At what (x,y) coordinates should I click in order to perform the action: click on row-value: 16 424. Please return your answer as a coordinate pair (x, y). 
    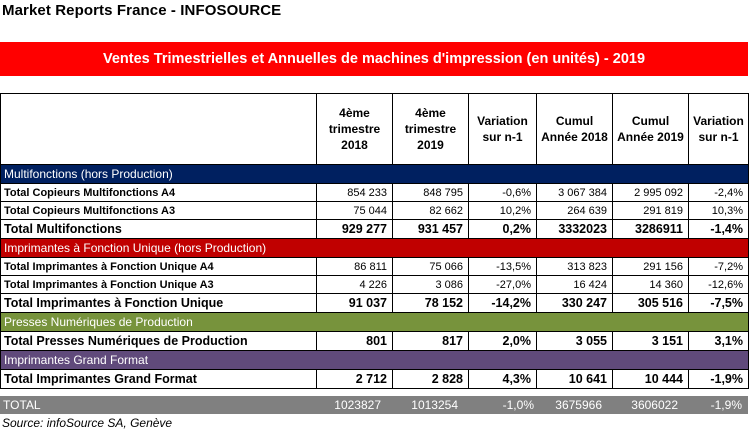
    Looking at the image, I should click on (574, 284).